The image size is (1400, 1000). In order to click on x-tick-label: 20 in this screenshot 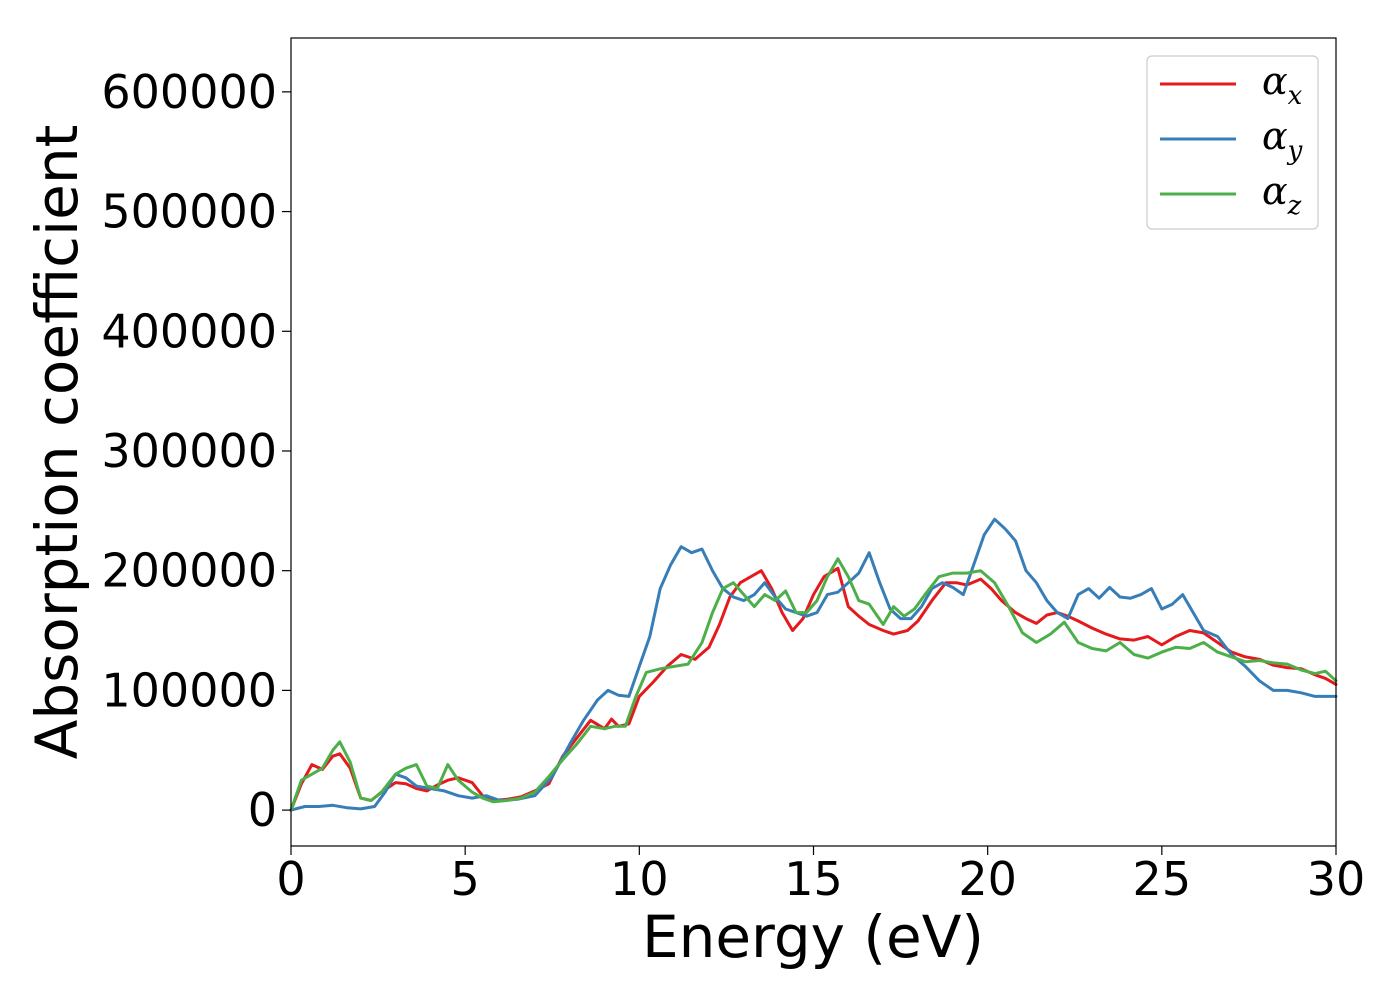, I will do `click(987, 879)`.